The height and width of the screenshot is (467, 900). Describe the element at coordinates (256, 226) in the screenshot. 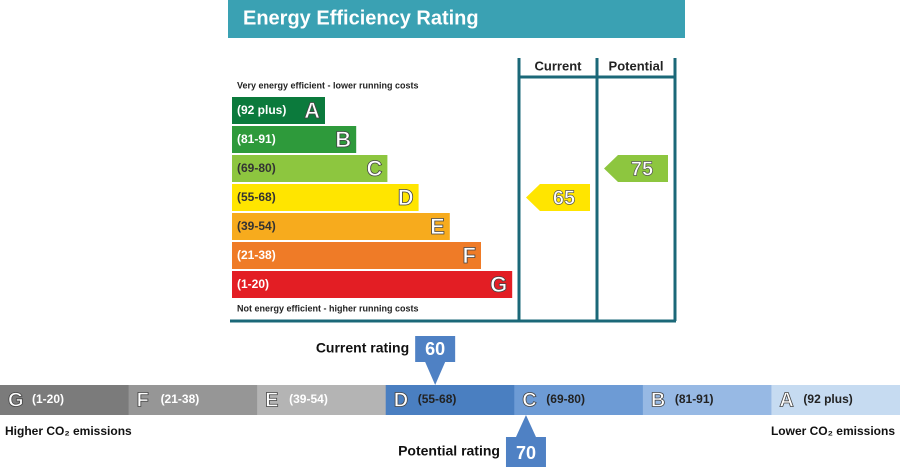

I see `band-range: (39-54)` at that location.